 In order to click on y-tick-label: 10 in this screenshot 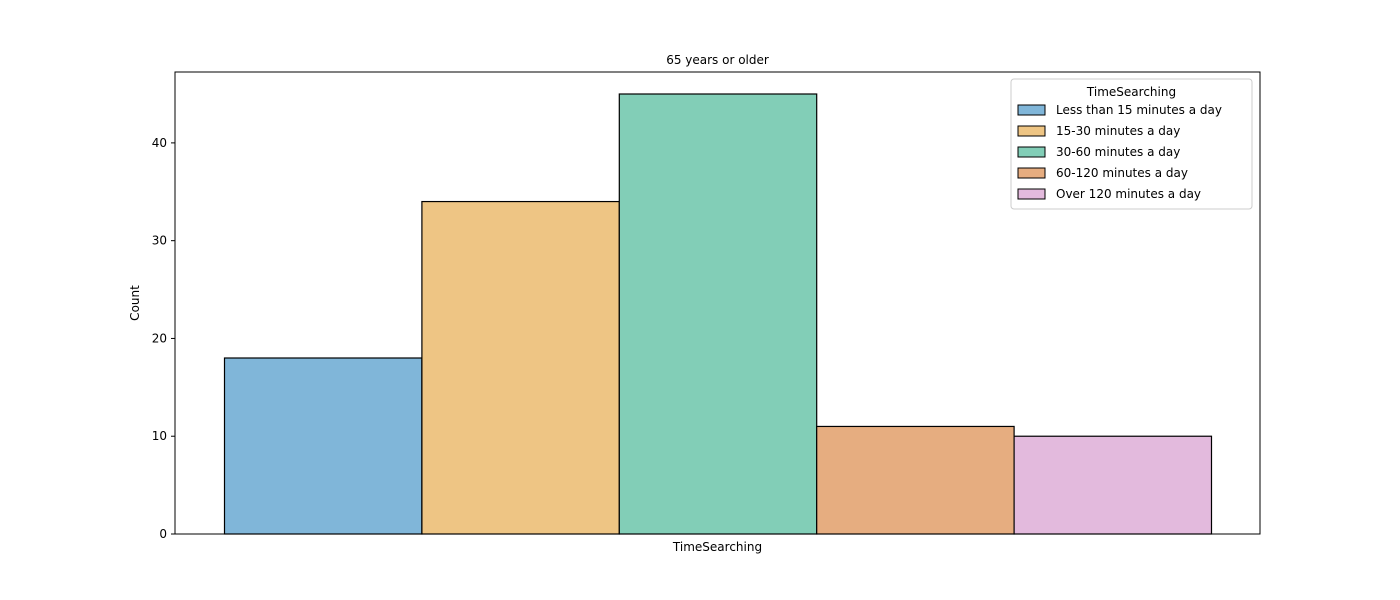, I will do `click(159, 436)`.